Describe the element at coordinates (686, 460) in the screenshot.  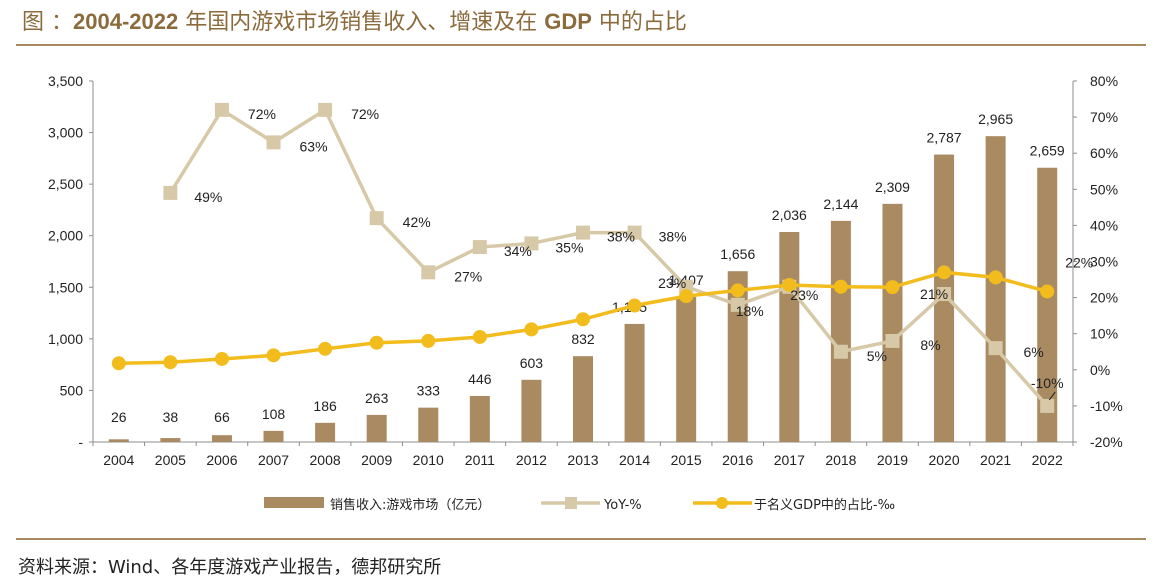
I see `x-tick-label: 2015` at that location.